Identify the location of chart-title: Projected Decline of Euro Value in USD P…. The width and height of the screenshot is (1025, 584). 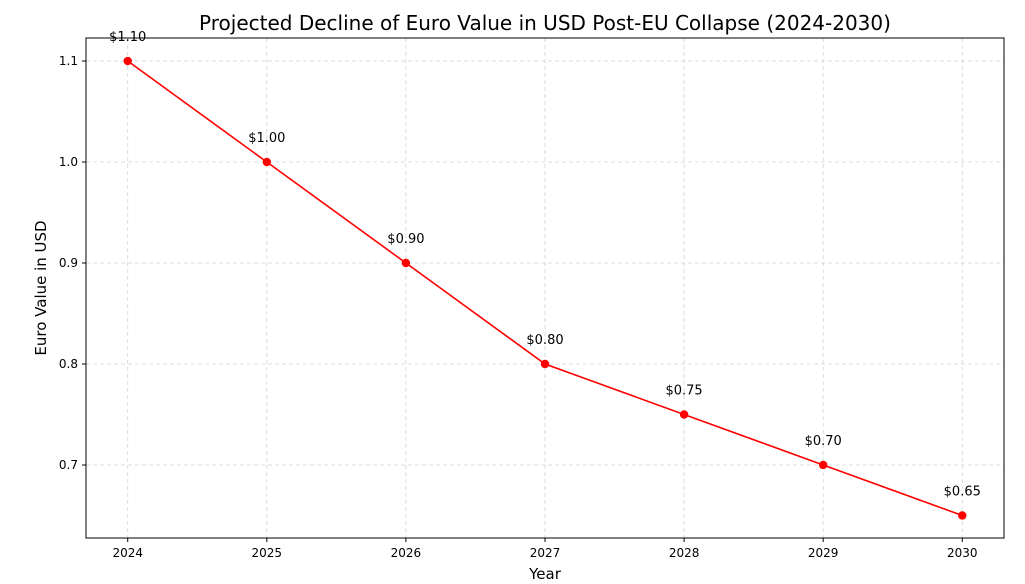
(545, 23).